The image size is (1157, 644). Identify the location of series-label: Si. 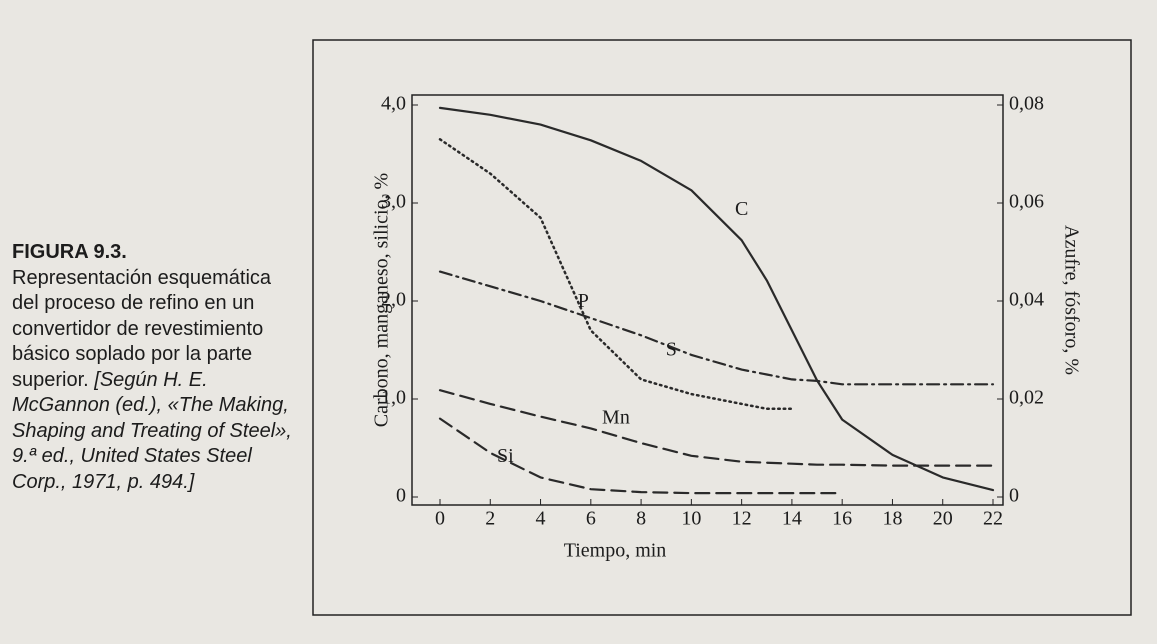
(505, 456).